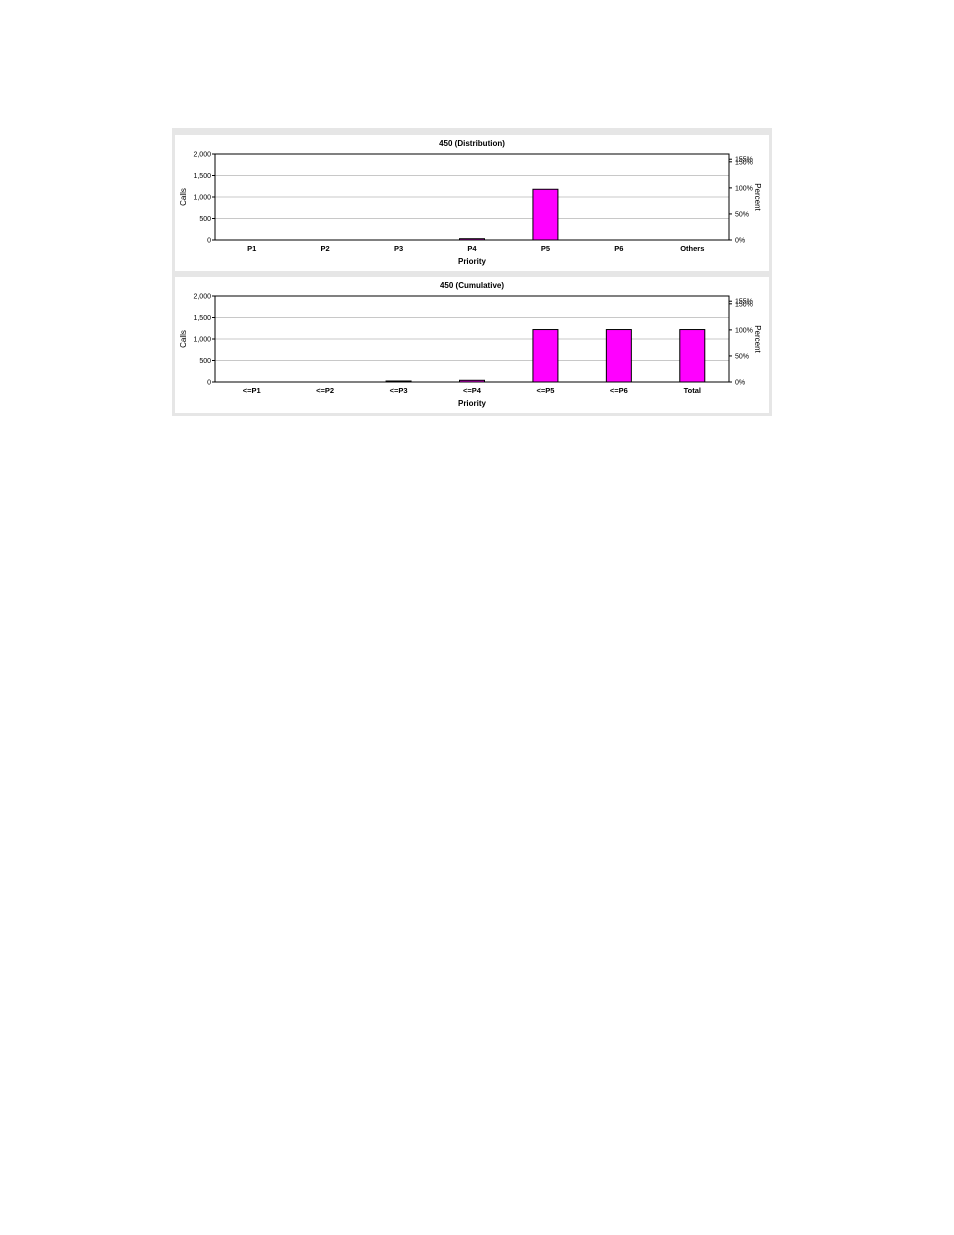 This screenshot has width=954, height=1235. What do you see at coordinates (325, 390) in the screenshot?
I see `x-tick-label: <=P2` at bounding box center [325, 390].